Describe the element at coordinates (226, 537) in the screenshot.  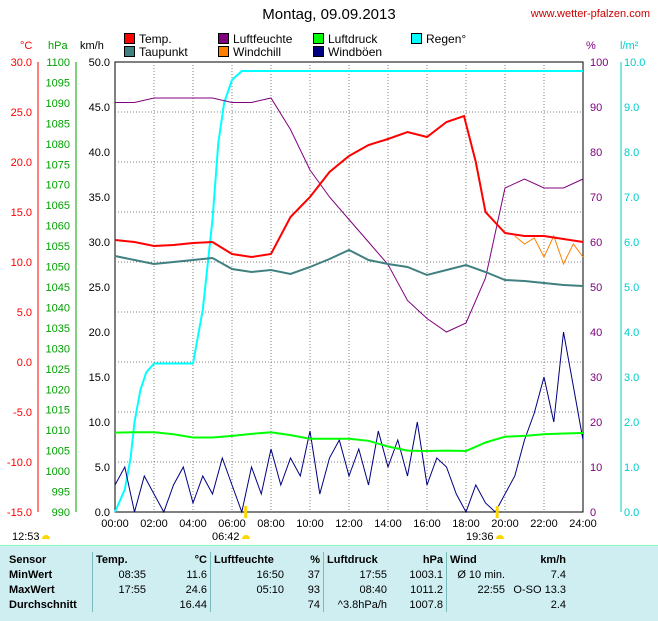
I see `marker-sunrise-time: 06:42` at that location.